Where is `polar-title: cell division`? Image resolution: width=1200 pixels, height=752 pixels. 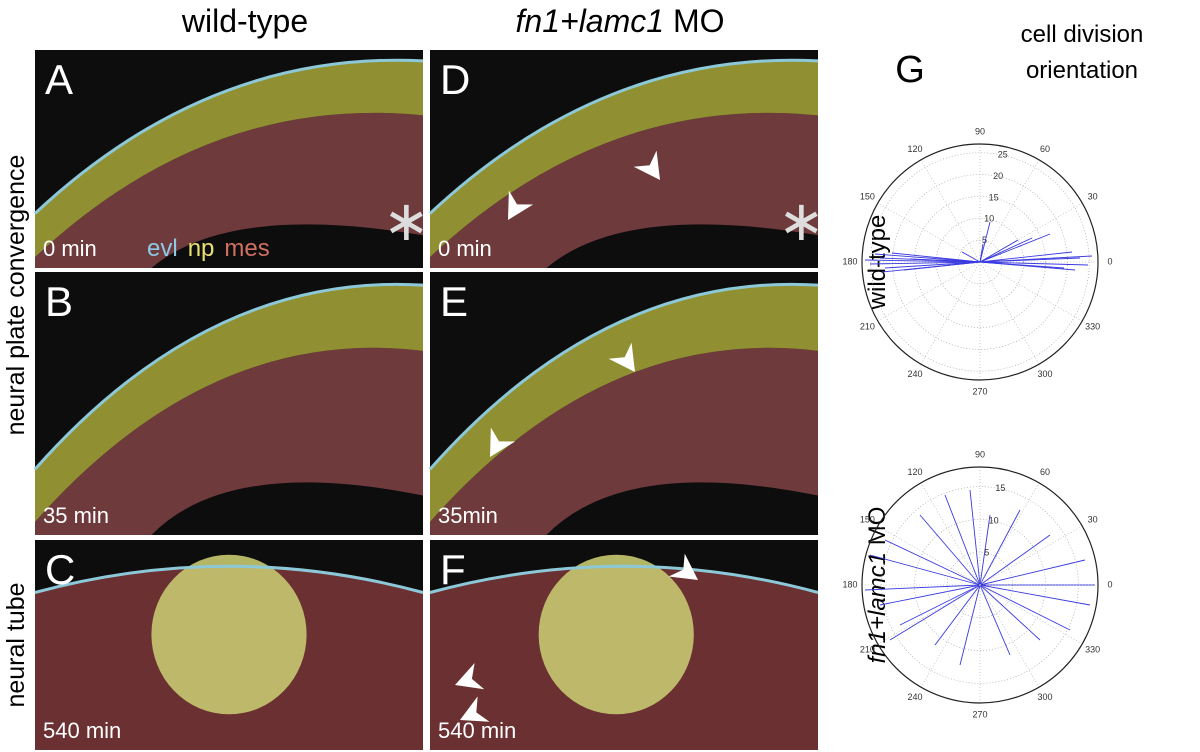
polar-title: cell division is located at coordinates (1082, 34).